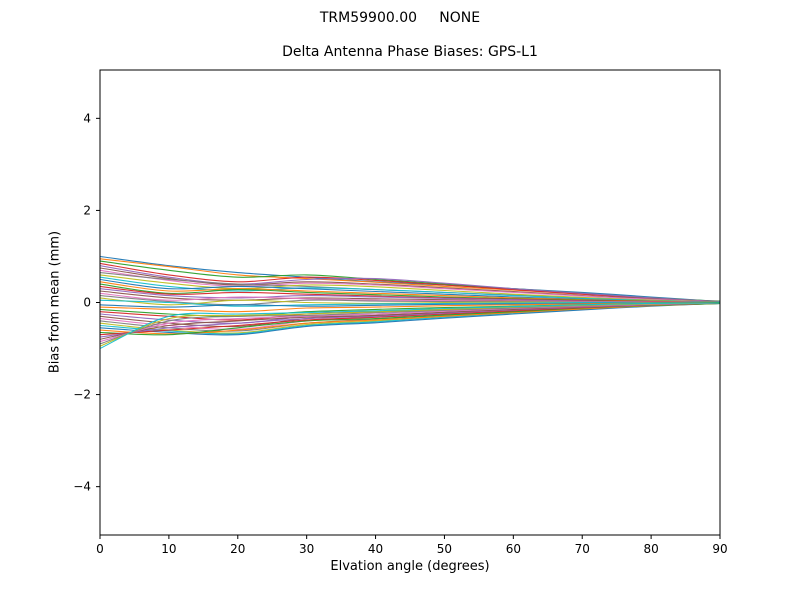  Describe the element at coordinates (719, 549) in the screenshot. I see `x-tick-label: 90` at that location.